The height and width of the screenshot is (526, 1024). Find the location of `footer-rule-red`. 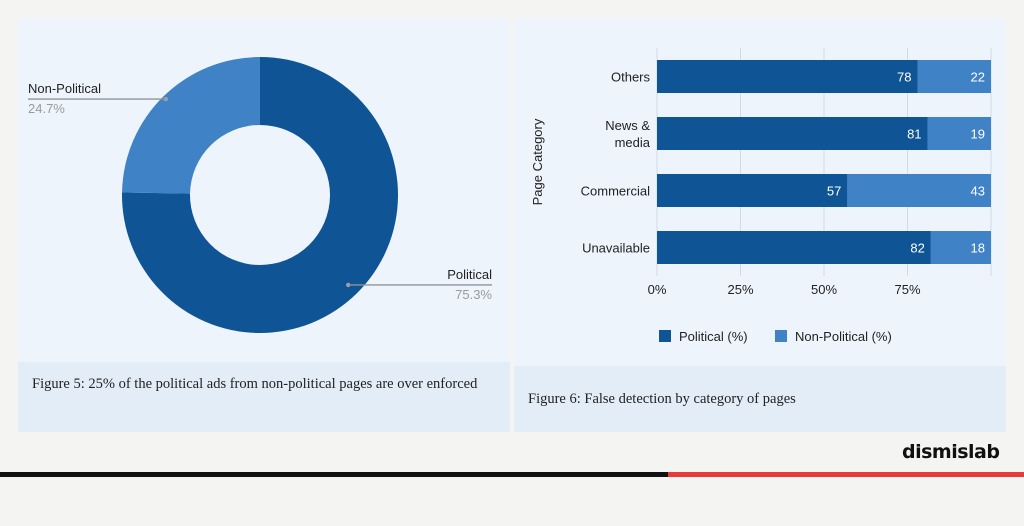

footer-rule-red is located at coordinates (846, 474).